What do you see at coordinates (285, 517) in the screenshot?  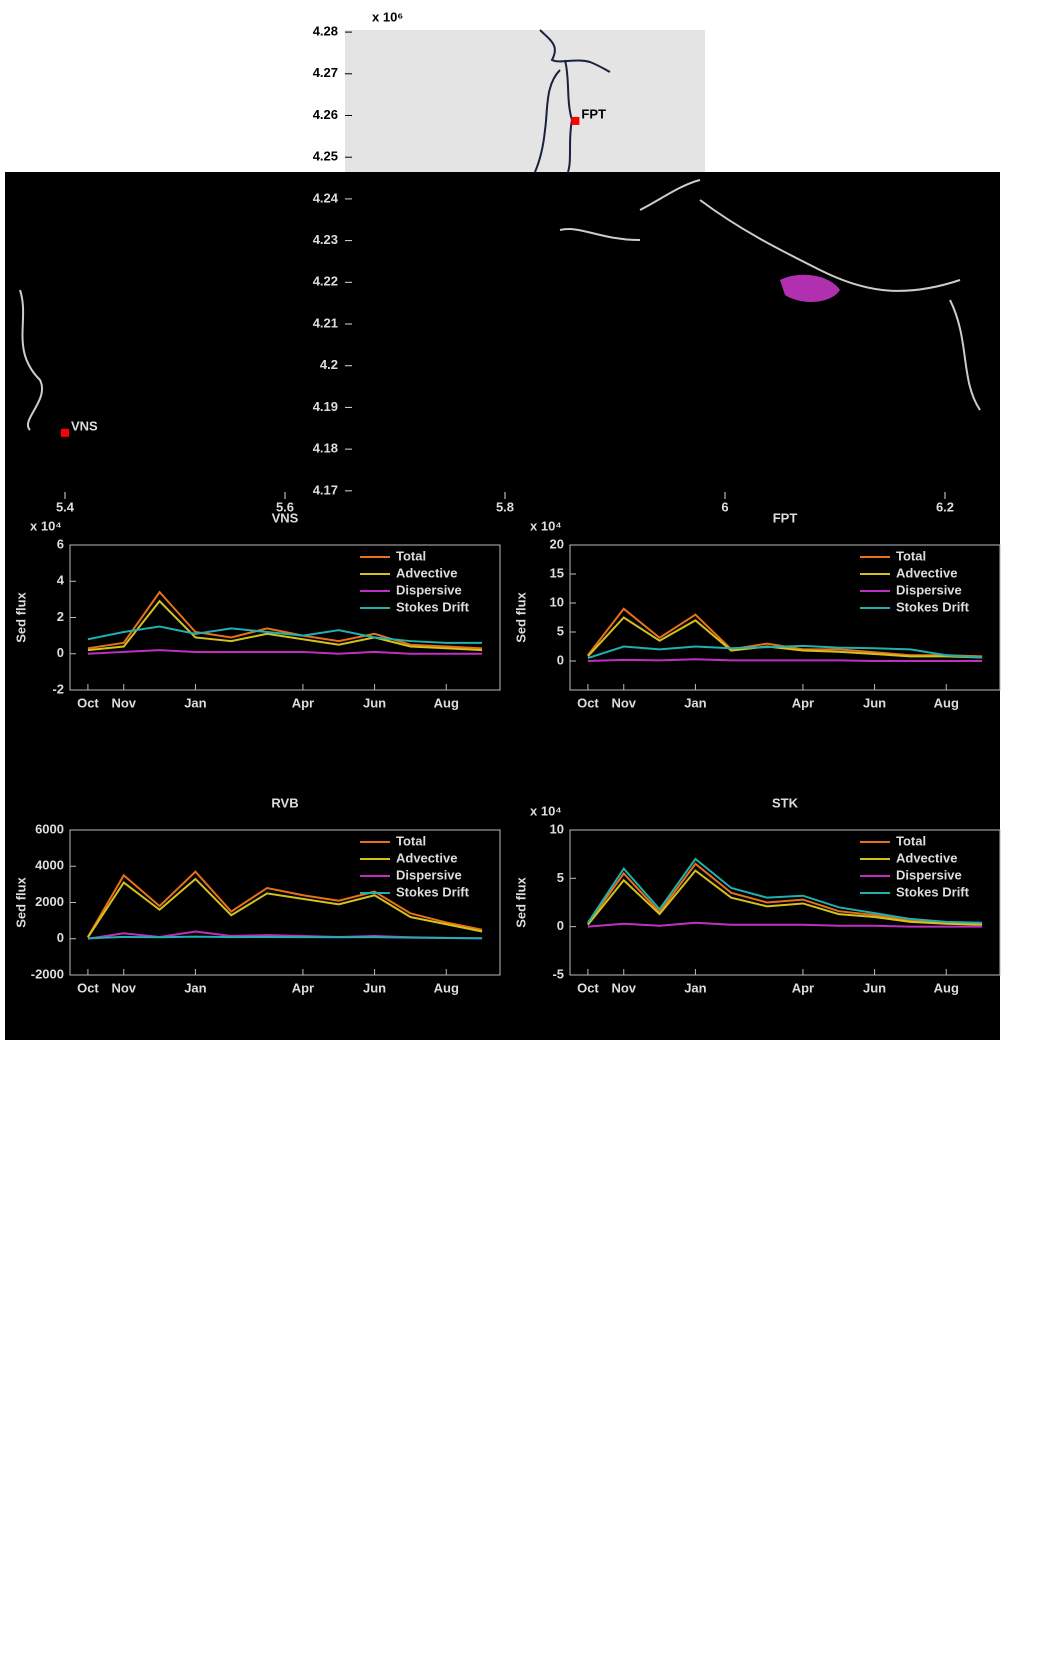 I see `panel-title: VNS` at bounding box center [285, 517].